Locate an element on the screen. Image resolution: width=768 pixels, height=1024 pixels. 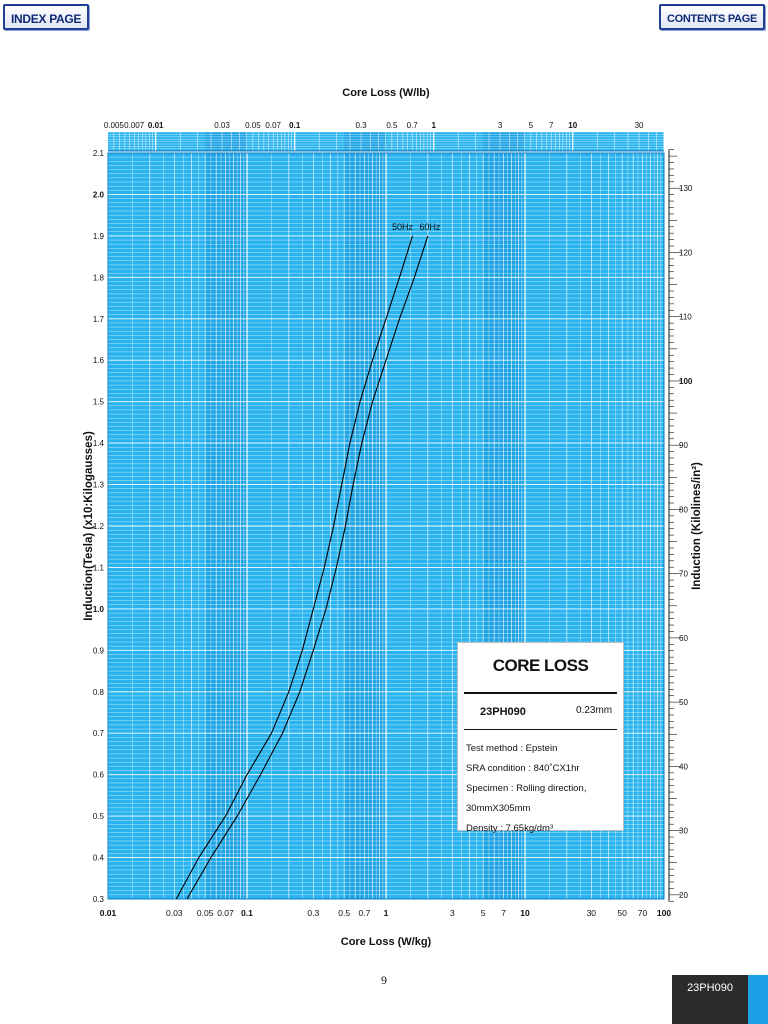
y2-tick-label: 40 is located at coordinates (683, 766).